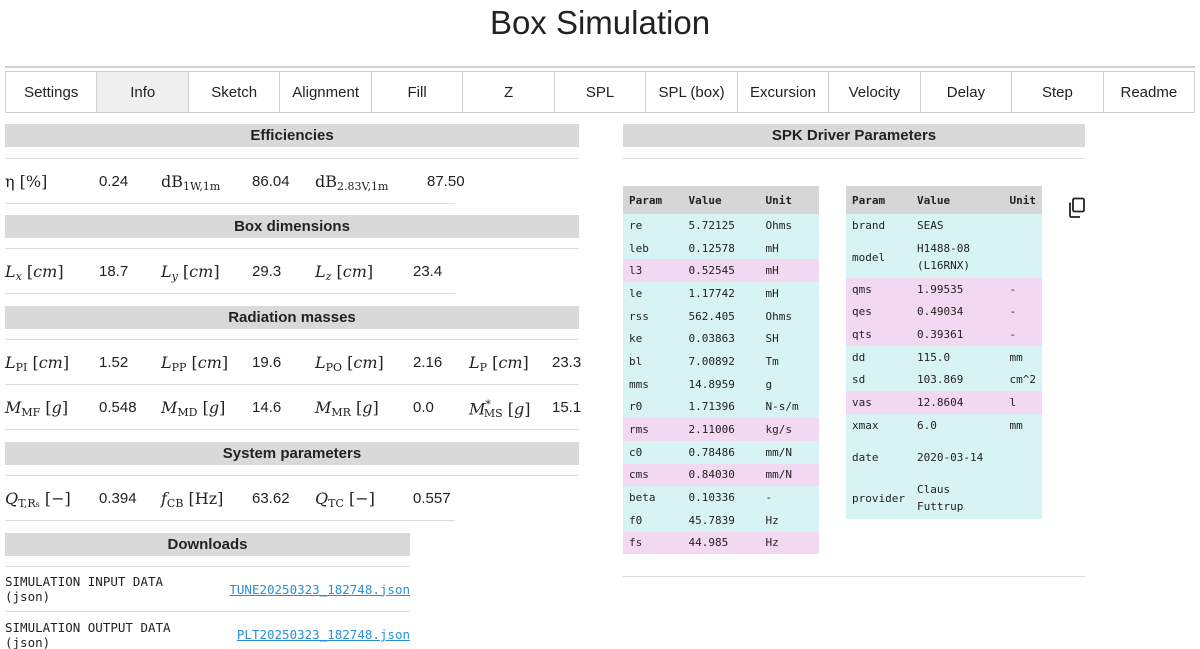 The height and width of the screenshot is (649, 1200). Describe the element at coordinates (195, 363) in the screenshot. I see `lpp-label: LPP [cm]` at that location.